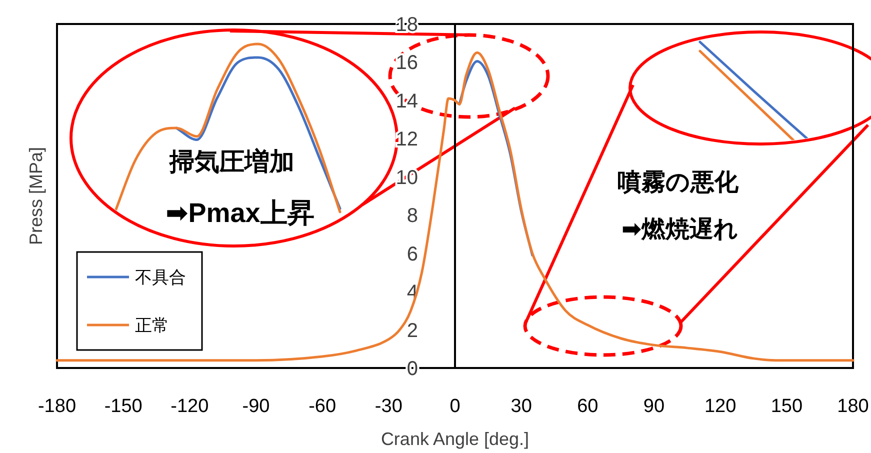  What do you see at coordinates (160, 277) in the screenshot?
I see `legend-label: 不具合` at bounding box center [160, 277].